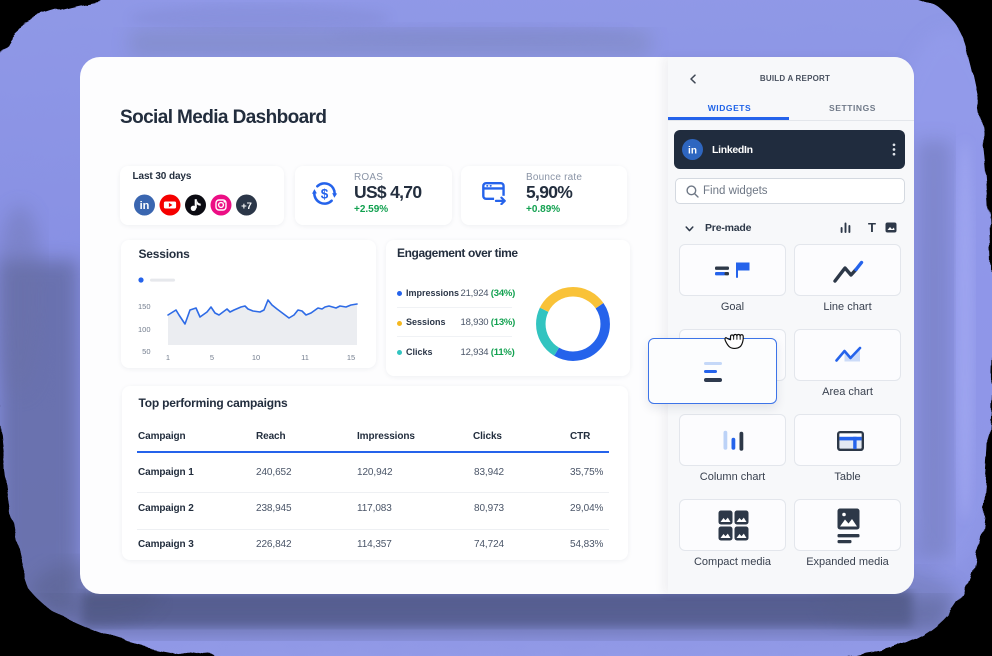 The image size is (992, 656). I want to click on svg-text: 50, so click(146, 351).